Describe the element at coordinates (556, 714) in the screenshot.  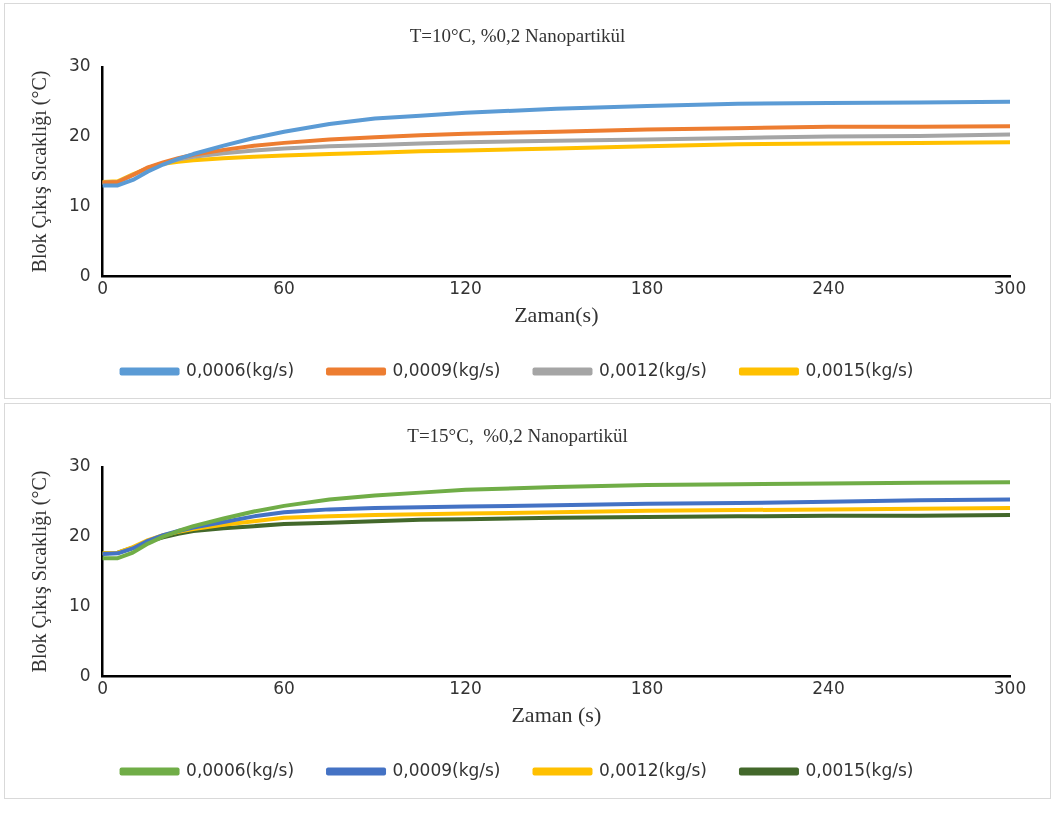
I see `x-axis-title: Zaman (s)` at that location.